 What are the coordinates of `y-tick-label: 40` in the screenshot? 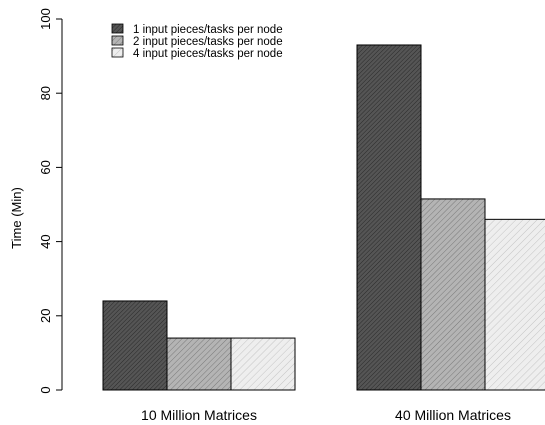 It's located at (45, 241).